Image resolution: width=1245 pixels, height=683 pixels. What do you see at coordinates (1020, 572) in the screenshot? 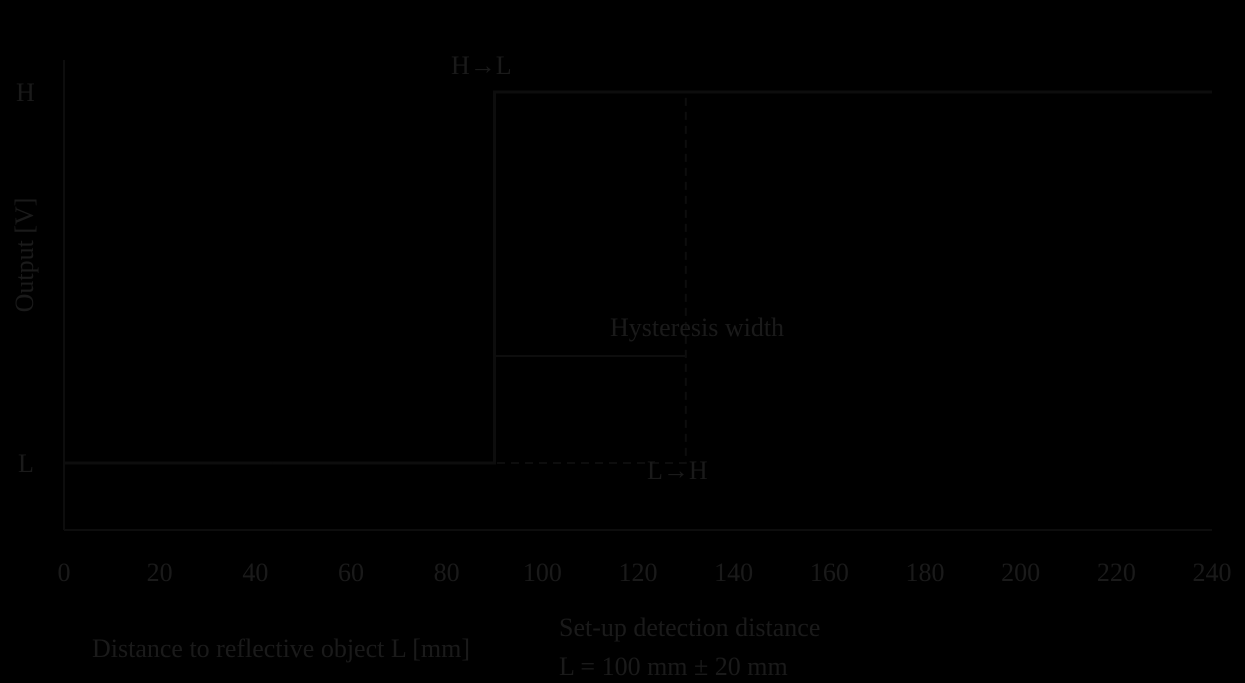
I see `x-tick-label: 200` at bounding box center [1020, 572].